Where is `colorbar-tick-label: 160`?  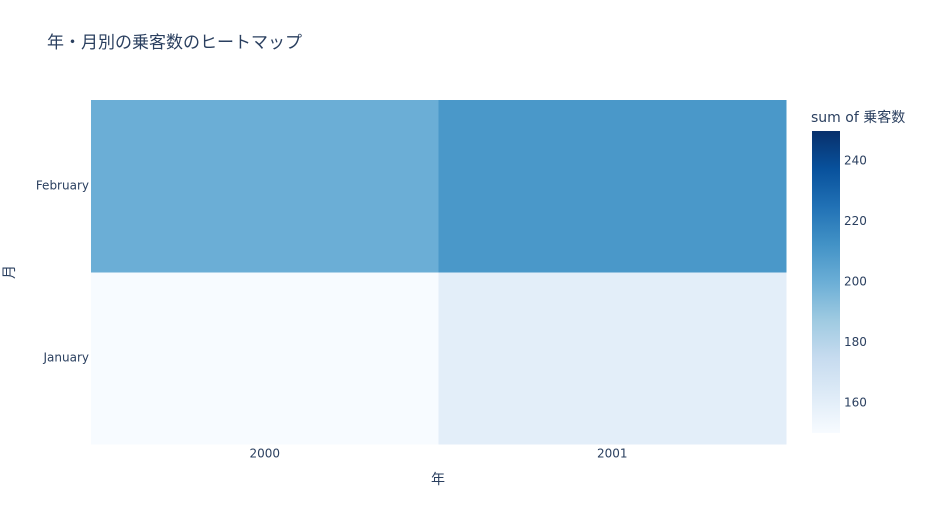
colorbar-tick-label: 160 is located at coordinates (855, 402).